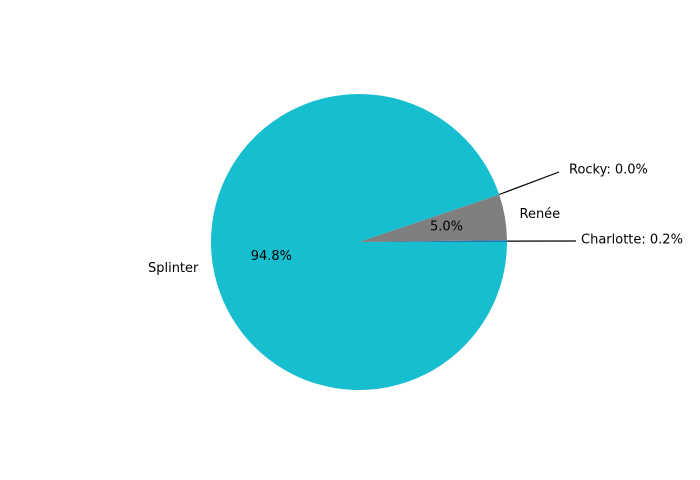 This screenshot has width=700, height=480. Describe the element at coordinates (529, 183) in the screenshot. I see `callout-line-rocky` at that location.